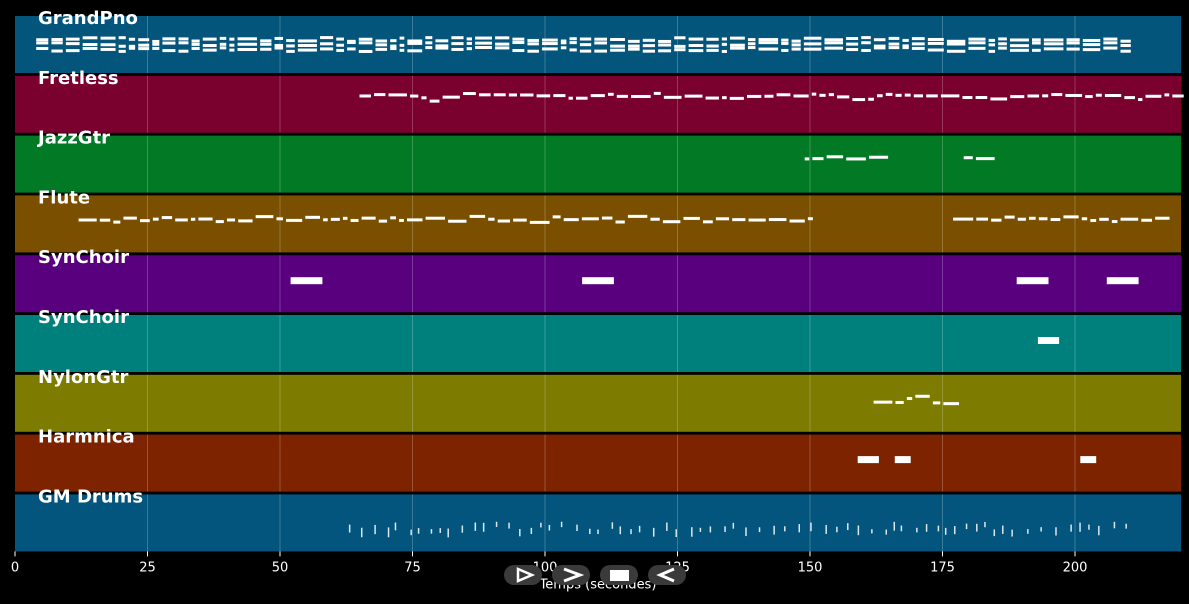  What do you see at coordinates (667, 575) in the screenshot?
I see `rewind-button` at bounding box center [667, 575].